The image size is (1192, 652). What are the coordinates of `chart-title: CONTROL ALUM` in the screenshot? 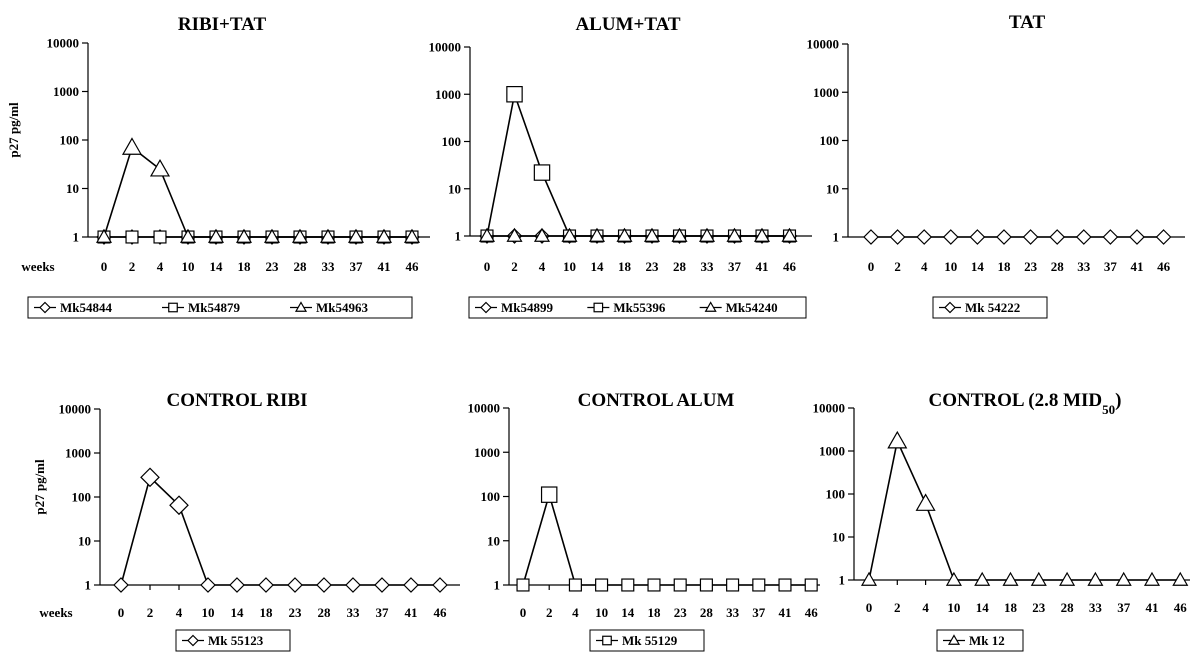 It's located at (656, 400).